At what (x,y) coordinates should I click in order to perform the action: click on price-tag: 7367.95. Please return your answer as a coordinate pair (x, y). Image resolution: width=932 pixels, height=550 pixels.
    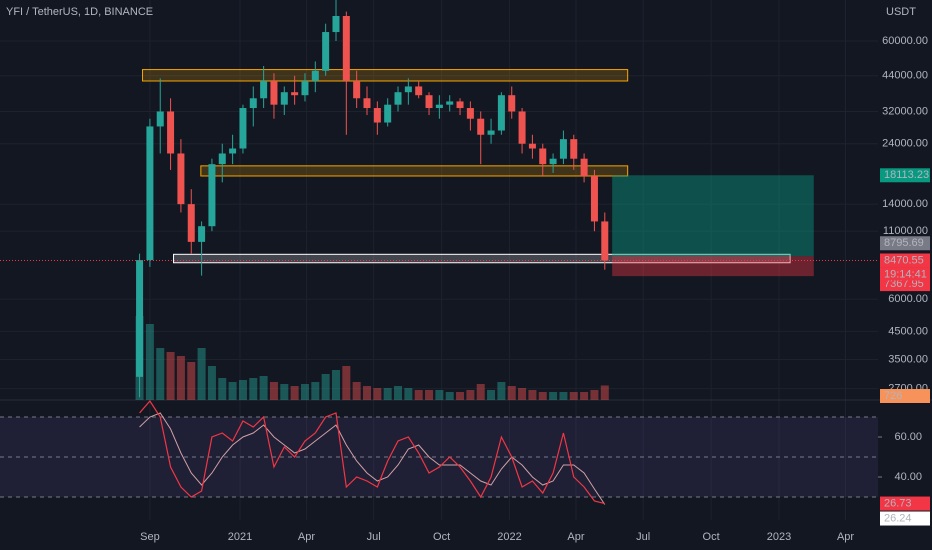
    Looking at the image, I should click on (904, 284).